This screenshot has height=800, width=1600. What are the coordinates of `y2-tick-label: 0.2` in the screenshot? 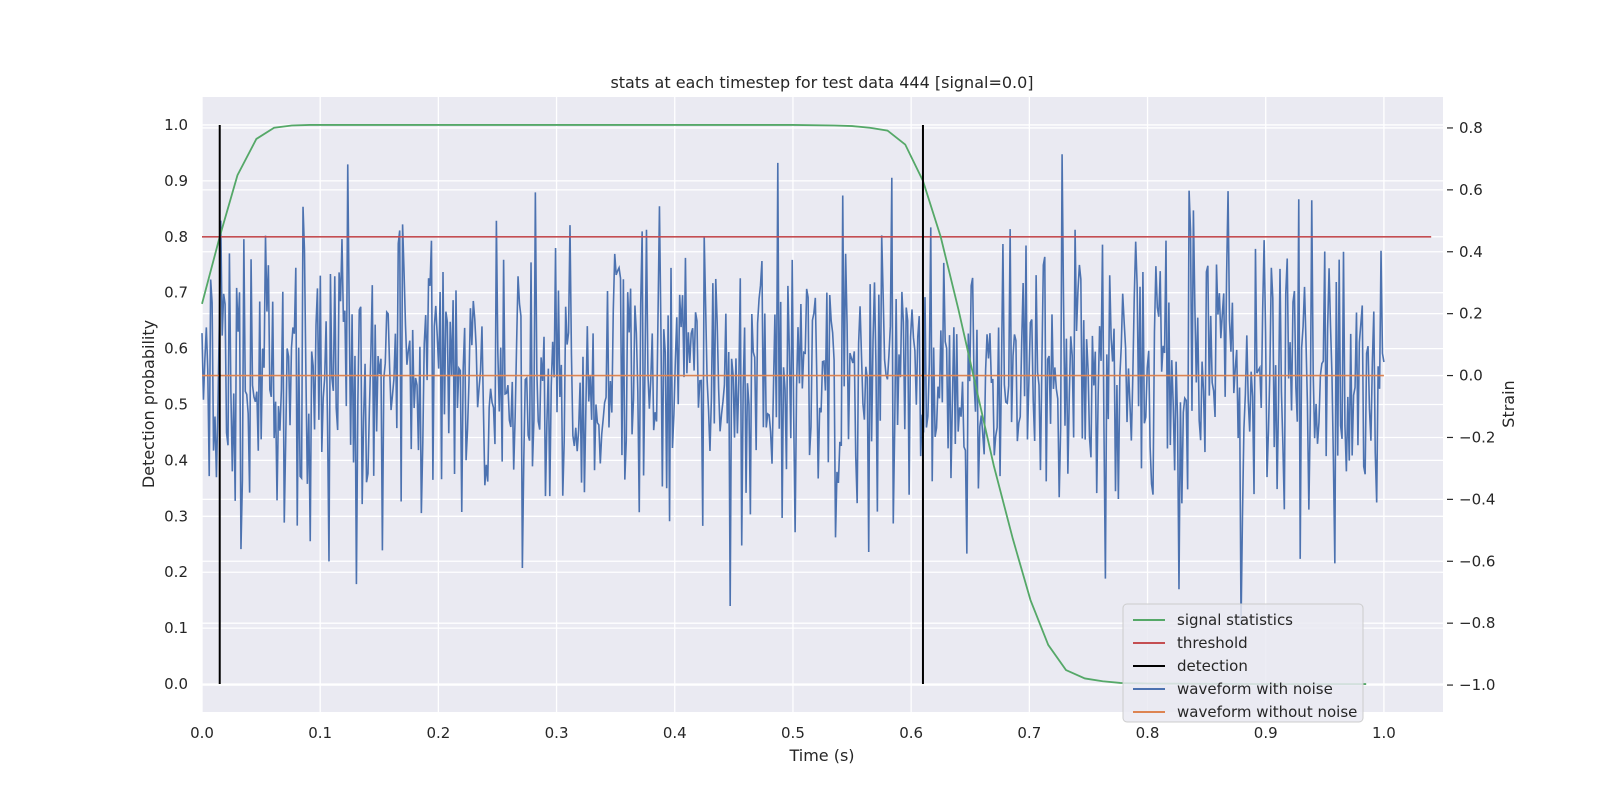 It's located at (1471, 314).